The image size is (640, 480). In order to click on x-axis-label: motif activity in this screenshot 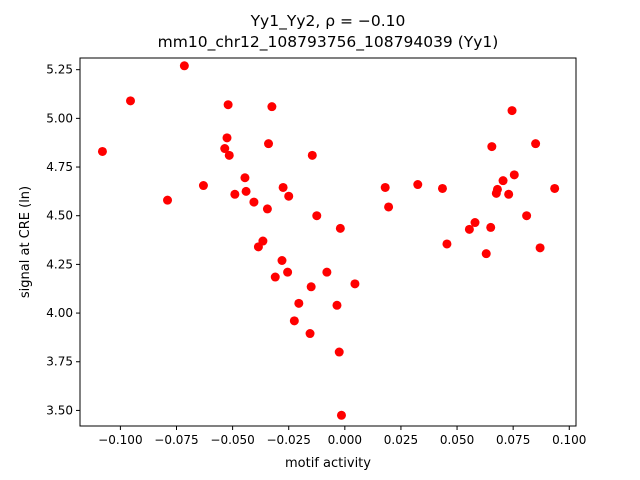, I will do `click(328, 463)`.